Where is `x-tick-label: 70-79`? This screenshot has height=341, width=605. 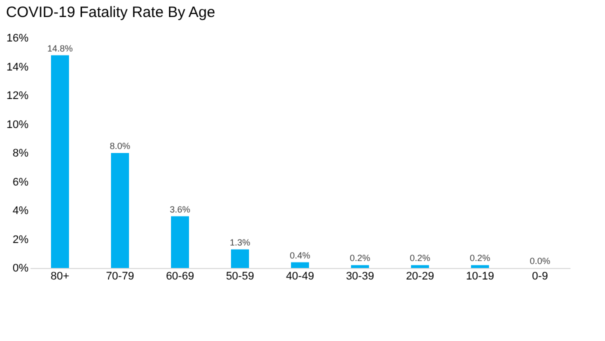 x-tick-label: 70-79 is located at coordinates (120, 276).